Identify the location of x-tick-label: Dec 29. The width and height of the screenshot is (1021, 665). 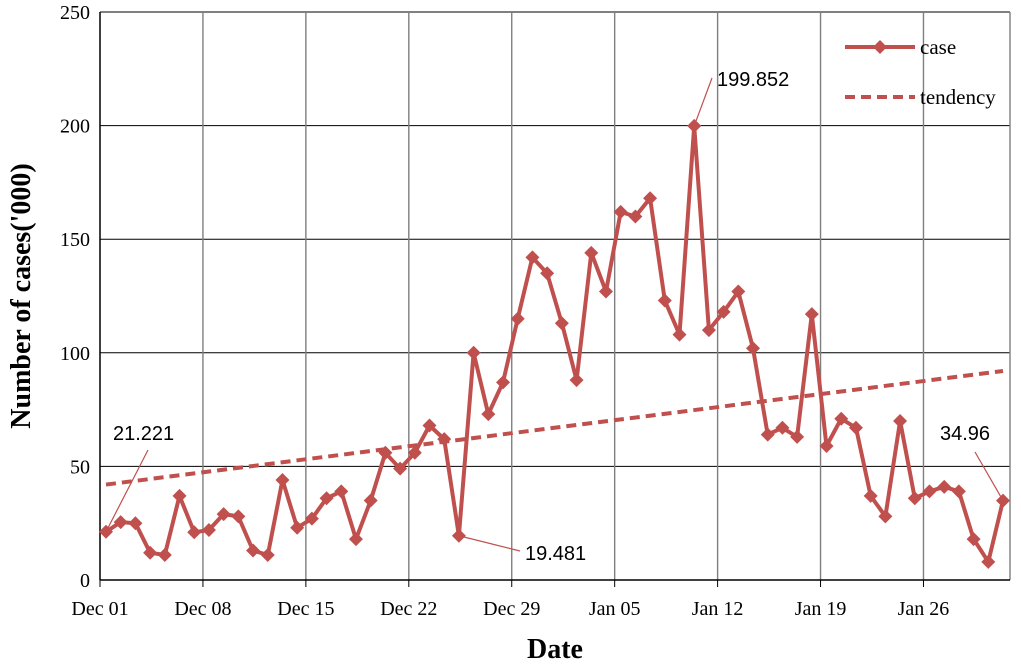
(511, 609).